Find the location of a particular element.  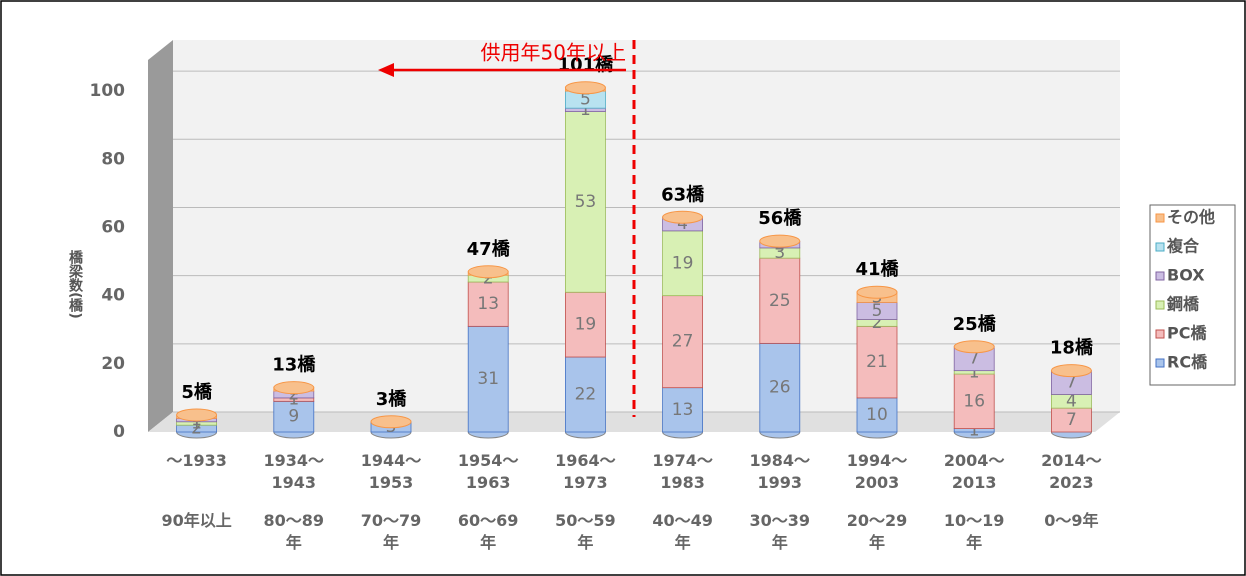

x-tick-label: 1944～ 1953 is located at coordinates (391, 471).